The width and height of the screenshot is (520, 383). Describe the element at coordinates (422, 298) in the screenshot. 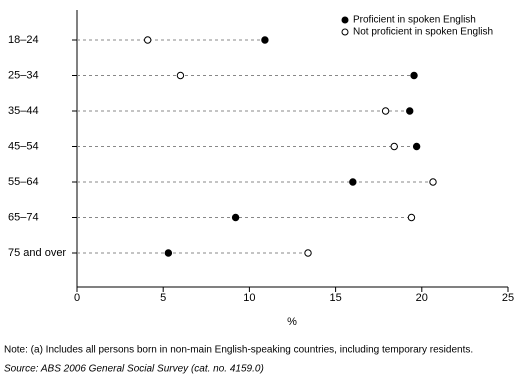

I see `x-tick-label: 20` at that location.